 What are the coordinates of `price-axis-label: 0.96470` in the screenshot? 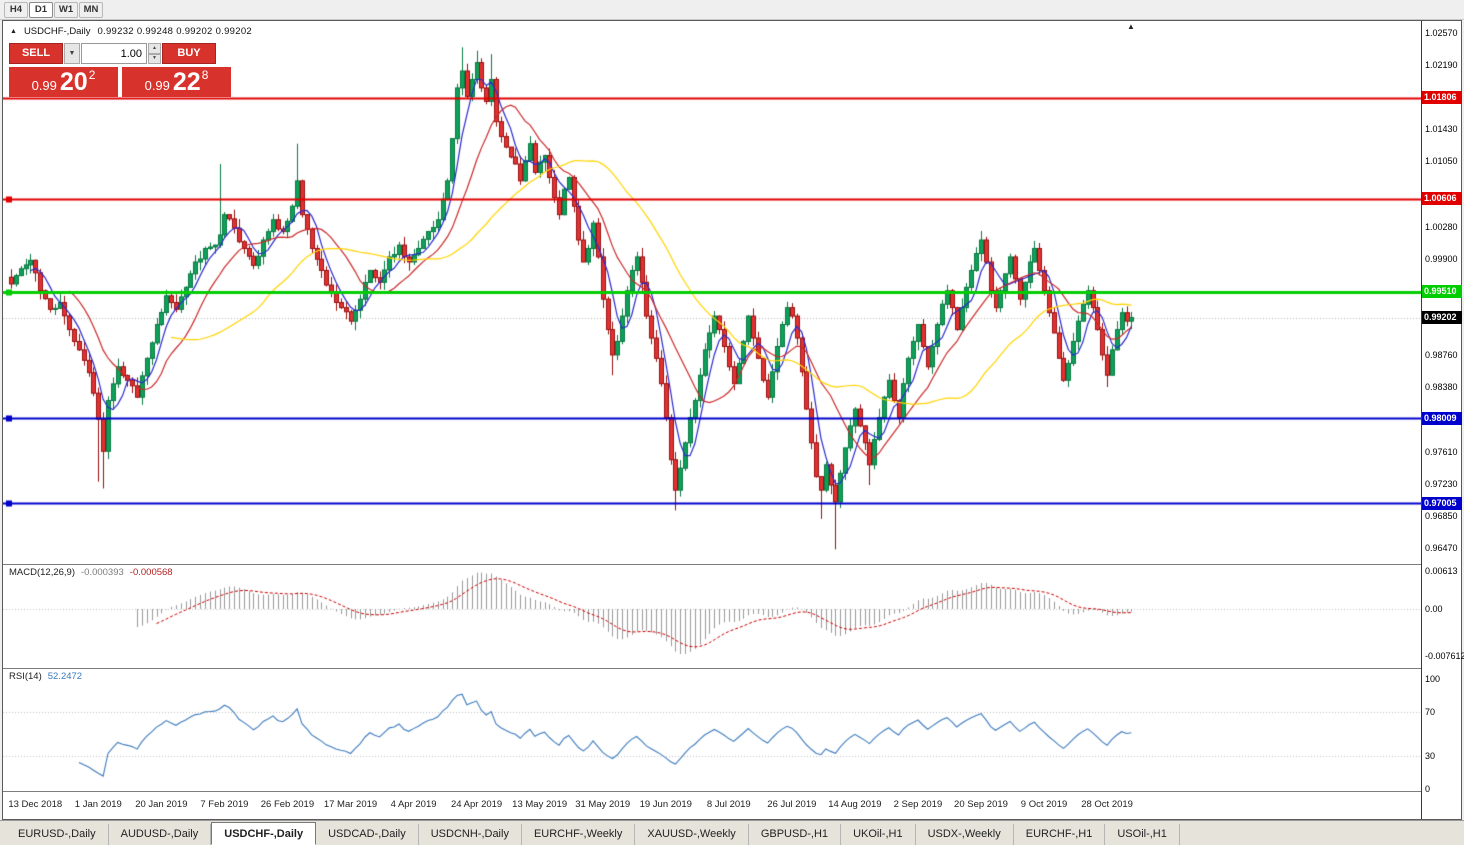 It's located at (1441, 548).